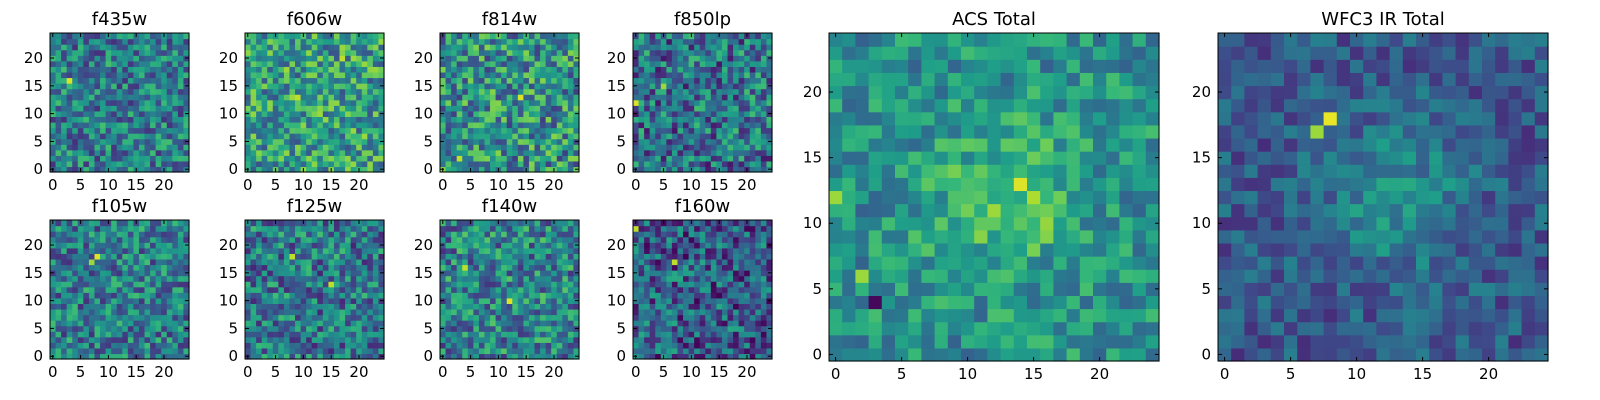  I want to click on y-tick-label: 20, so click(228, 245).